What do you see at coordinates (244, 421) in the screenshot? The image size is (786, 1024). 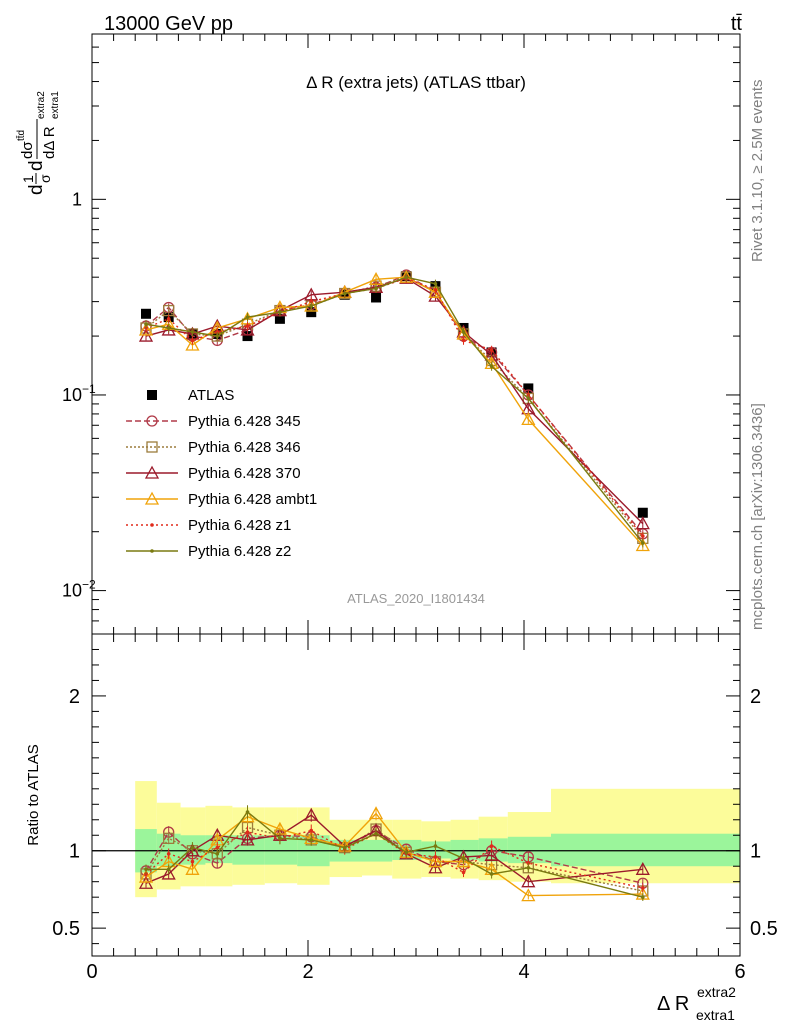 I see `legend-label: Pythia 6.428 345` at bounding box center [244, 421].